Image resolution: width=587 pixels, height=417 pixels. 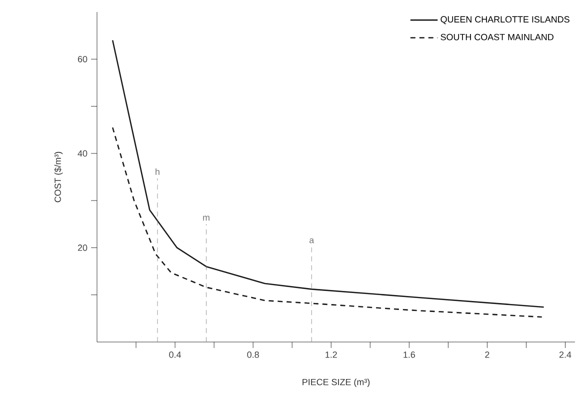 What do you see at coordinates (565, 354) in the screenshot?
I see `x-tick-label: 2.4` at bounding box center [565, 354].